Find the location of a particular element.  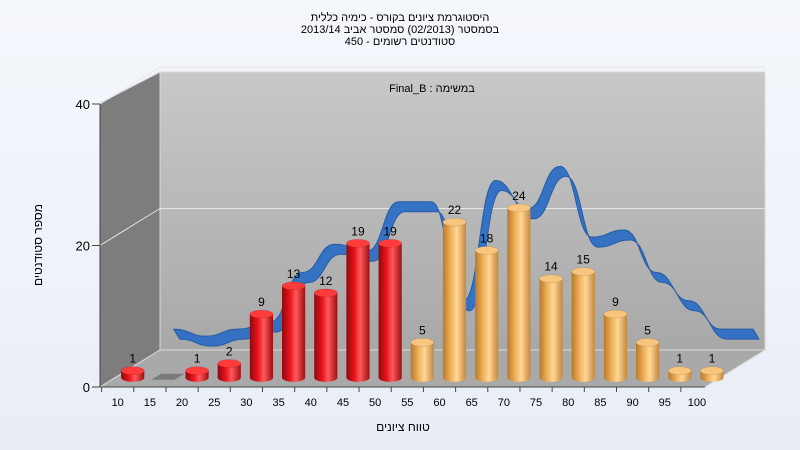

bar: 14 is located at coordinates (551, 321).